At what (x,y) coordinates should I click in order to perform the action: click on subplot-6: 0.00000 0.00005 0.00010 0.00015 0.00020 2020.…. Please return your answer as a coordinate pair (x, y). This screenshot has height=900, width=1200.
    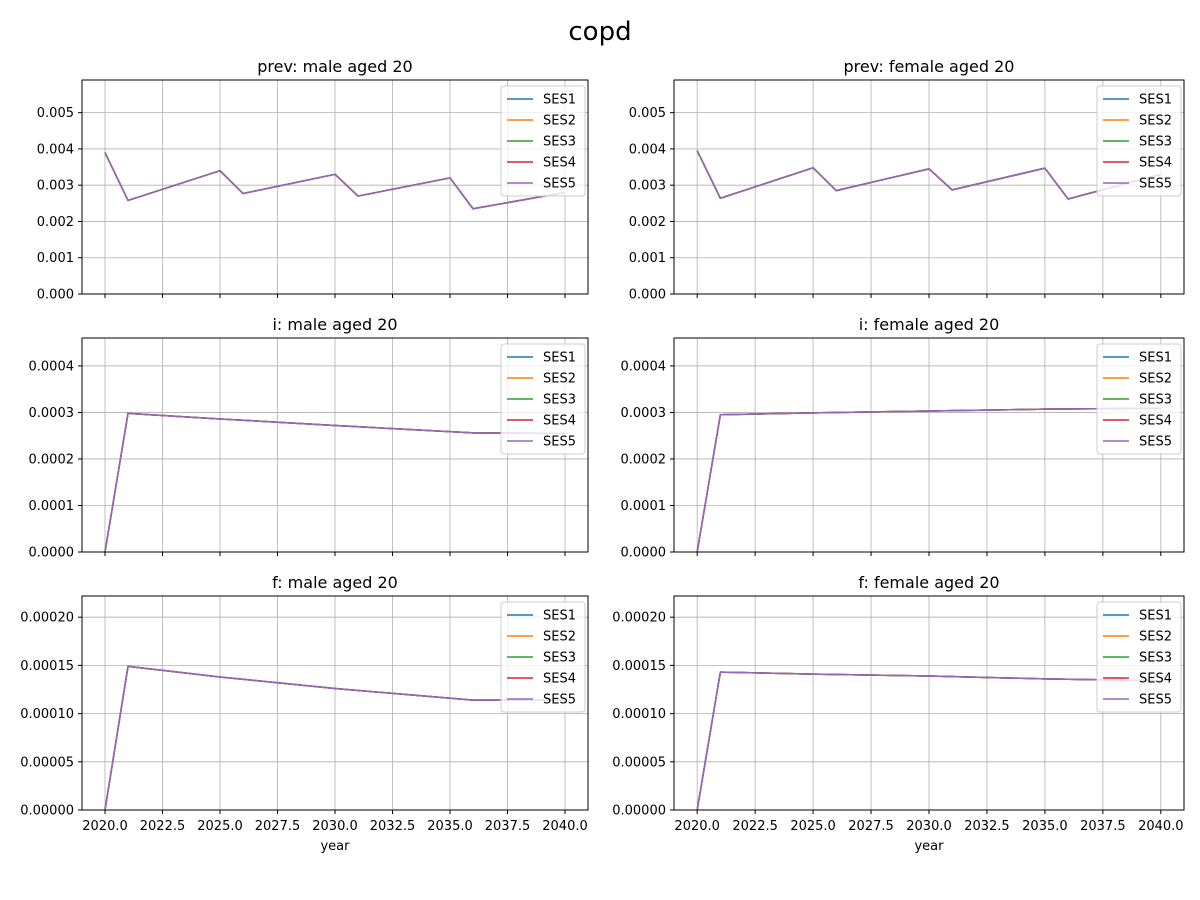
    Looking at the image, I should click on (898, 713).